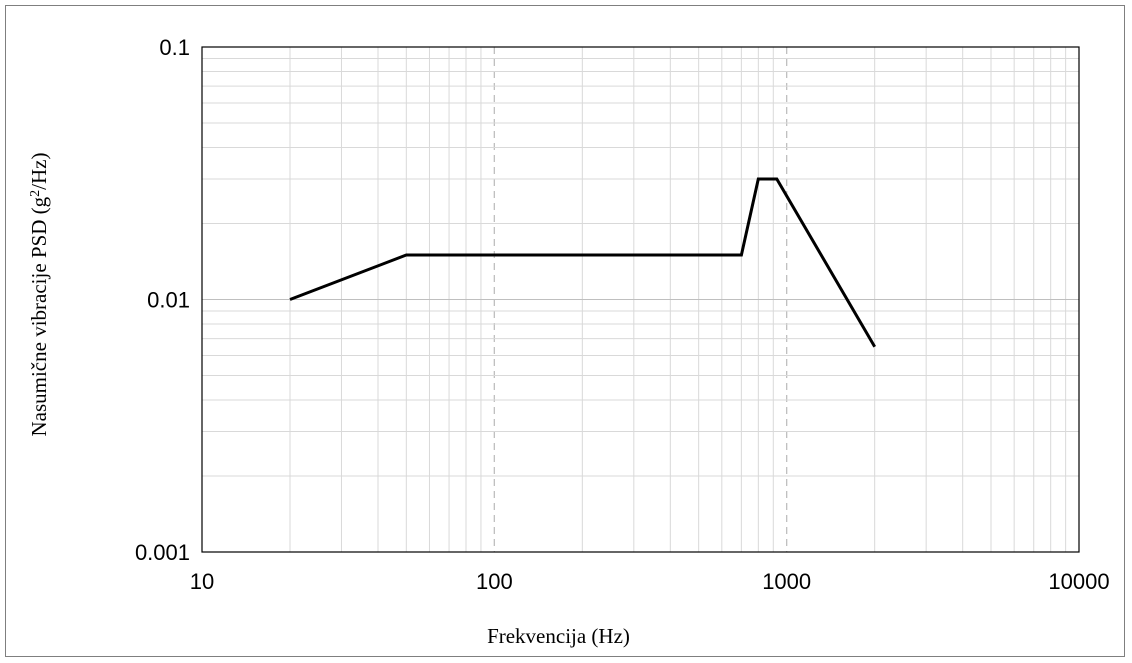  I want to click on x-axis-title: Frekvencija (Hz), so click(558, 636).